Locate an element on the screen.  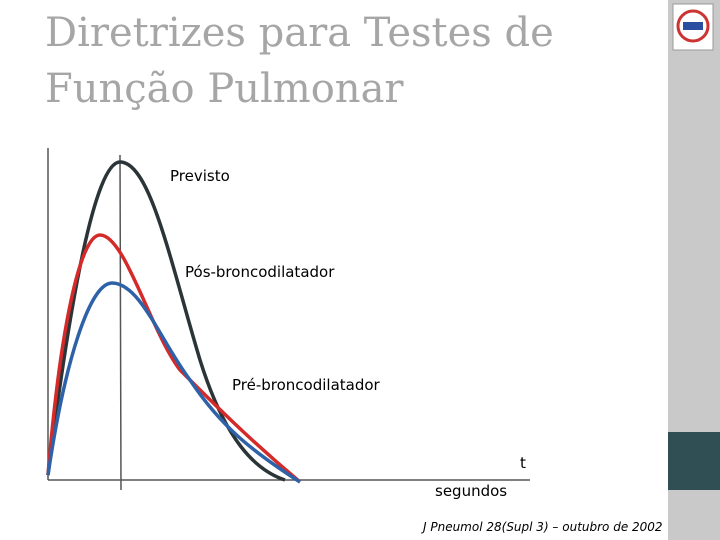
curve-label: Previsto is located at coordinates (200, 176).